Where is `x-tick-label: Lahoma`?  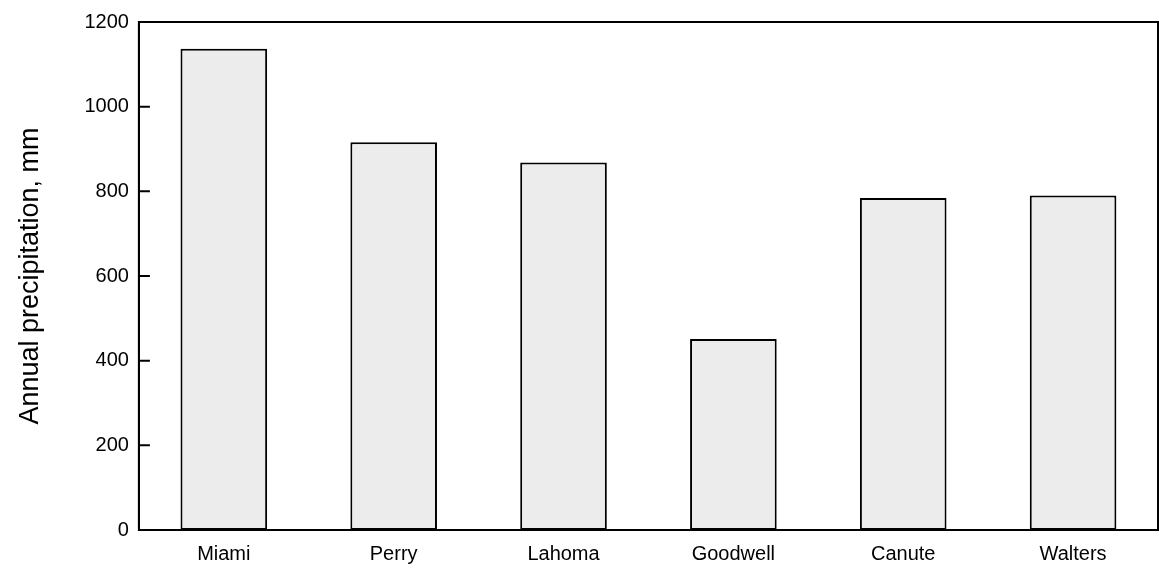 x-tick-label: Lahoma is located at coordinates (564, 552).